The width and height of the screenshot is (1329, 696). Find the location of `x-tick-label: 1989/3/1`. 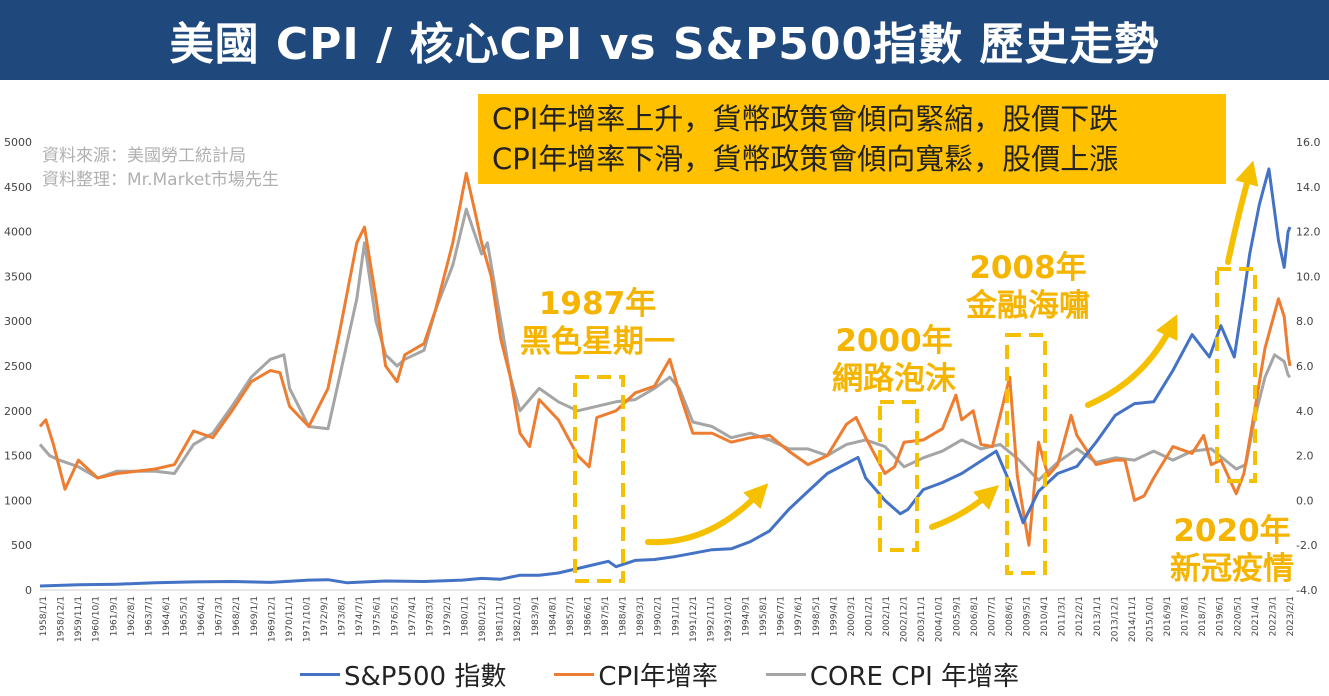

x-tick-label: 1989/3/1 is located at coordinates (641, 616).